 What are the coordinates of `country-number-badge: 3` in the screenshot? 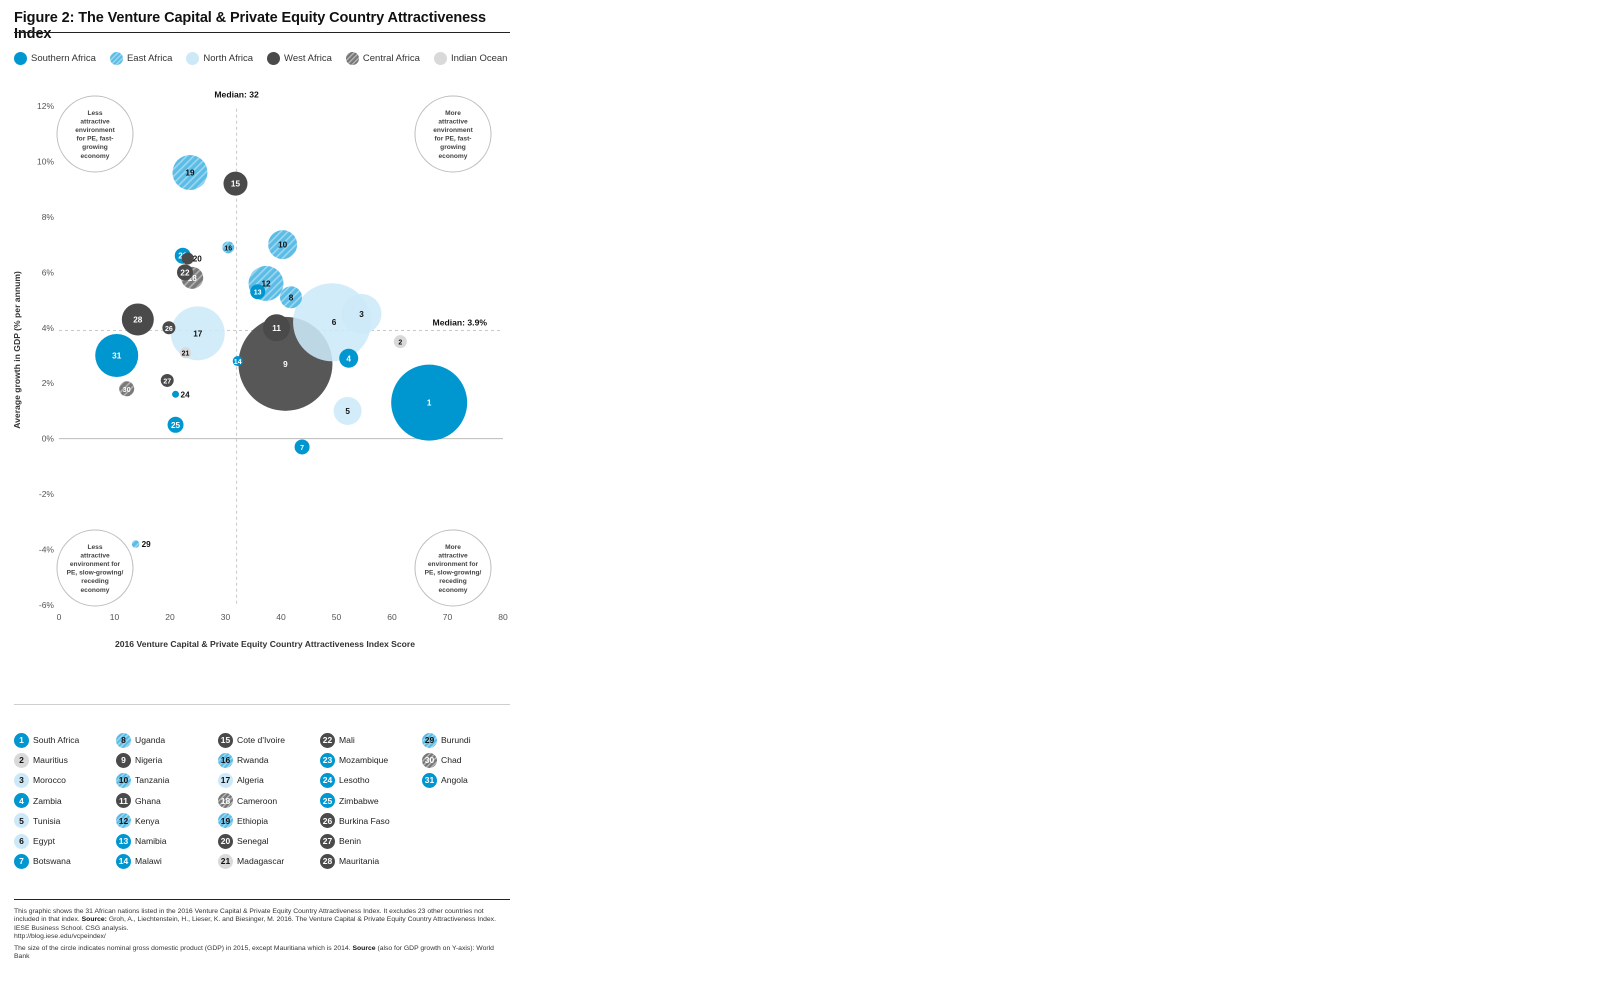 It's located at (21, 780).